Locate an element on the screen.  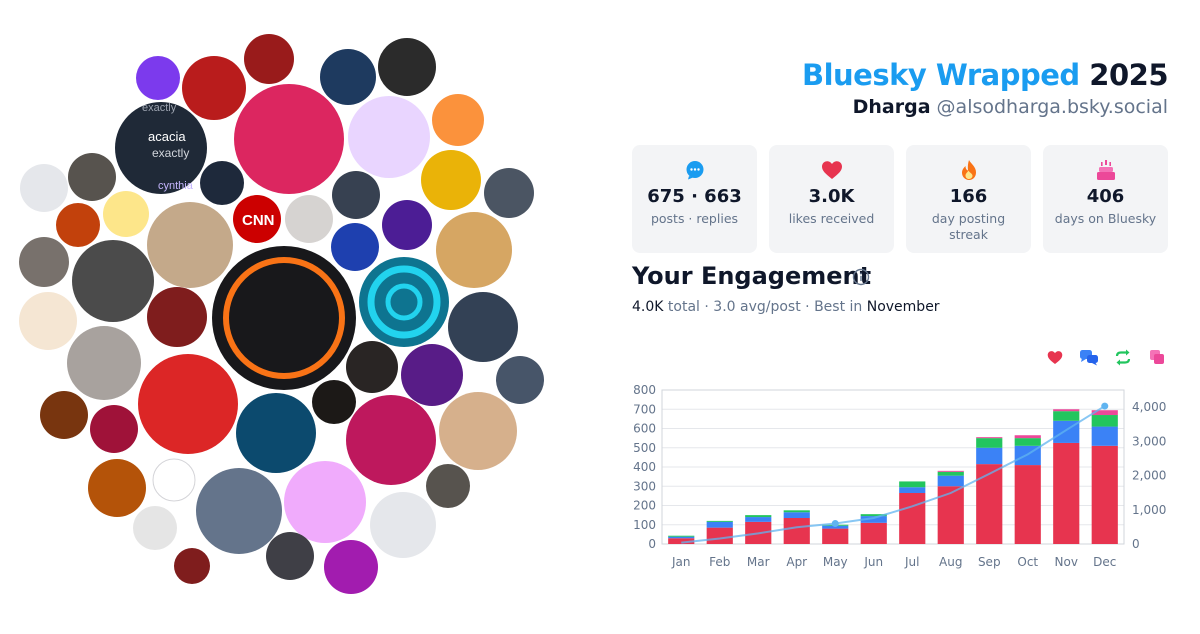
y-tick-label: 500 is located at coordinates (644, 448).